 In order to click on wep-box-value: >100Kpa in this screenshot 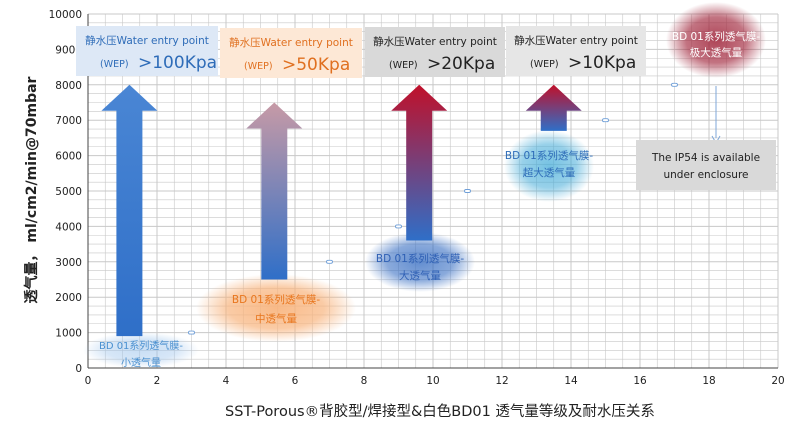, I will do `click(177, 63)`.